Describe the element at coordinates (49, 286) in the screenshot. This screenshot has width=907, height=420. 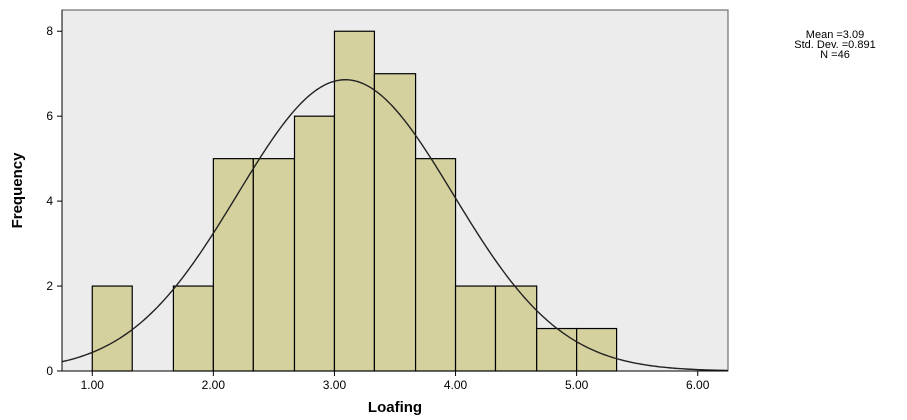
I see `y-tick-label: 2` at that location.